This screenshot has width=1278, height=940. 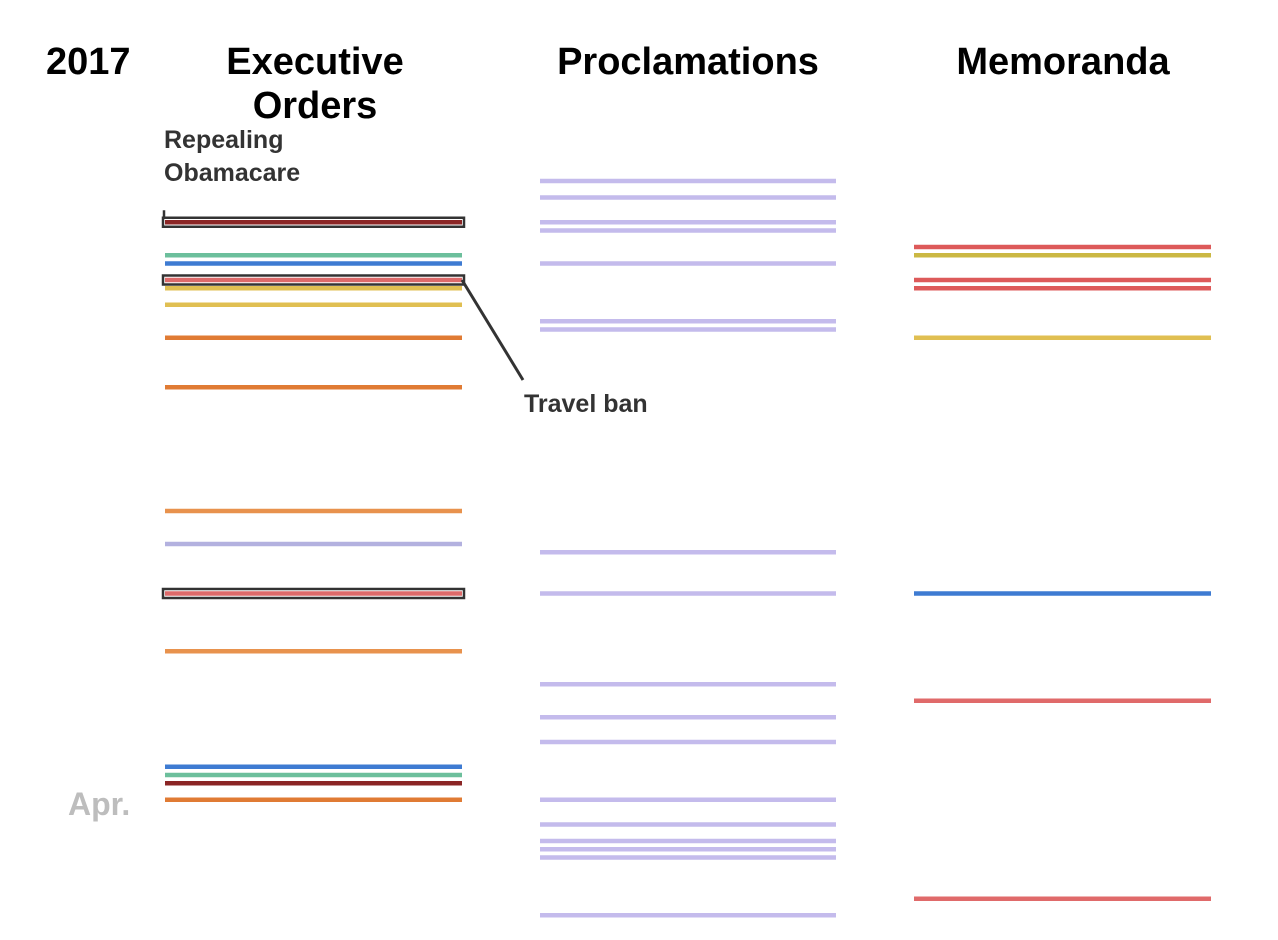 I want to click on column-title-memoranda: Memoranda, so click(x=1063, y=62).